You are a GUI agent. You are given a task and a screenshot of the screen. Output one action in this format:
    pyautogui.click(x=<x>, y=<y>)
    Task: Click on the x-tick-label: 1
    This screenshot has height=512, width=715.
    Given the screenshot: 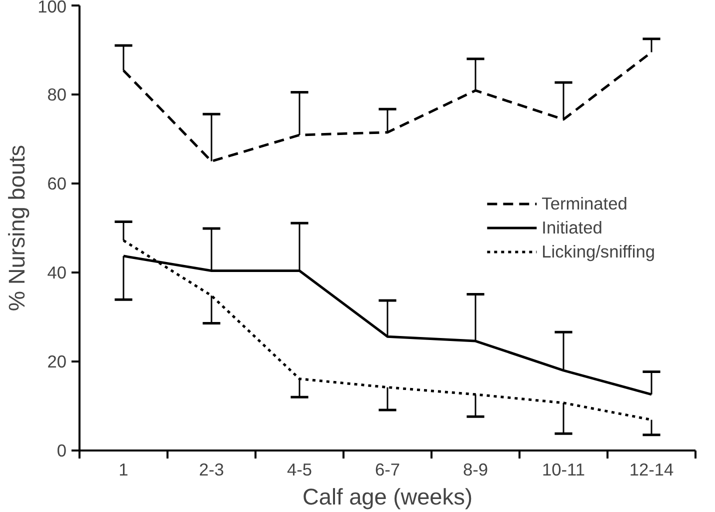 What is the action you would take?
    pyautogui.click(x=123, y=470)
    